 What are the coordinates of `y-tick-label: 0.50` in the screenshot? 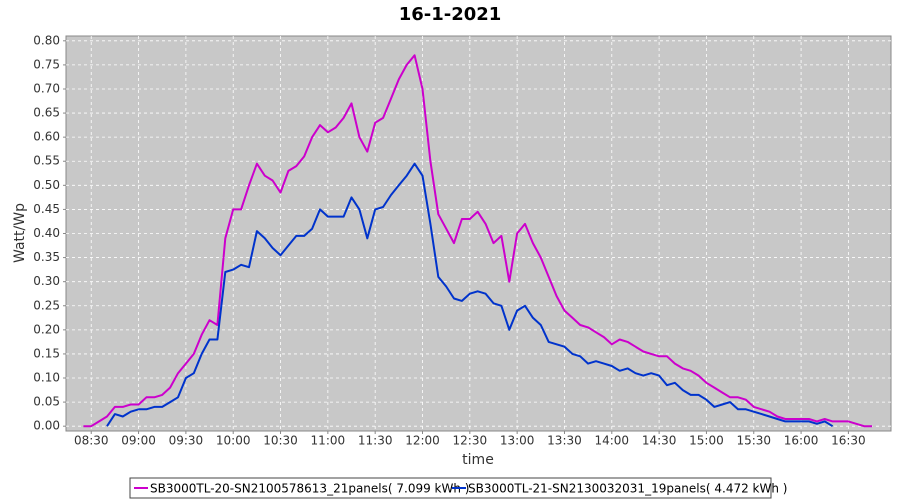 It's located at (46, 185).